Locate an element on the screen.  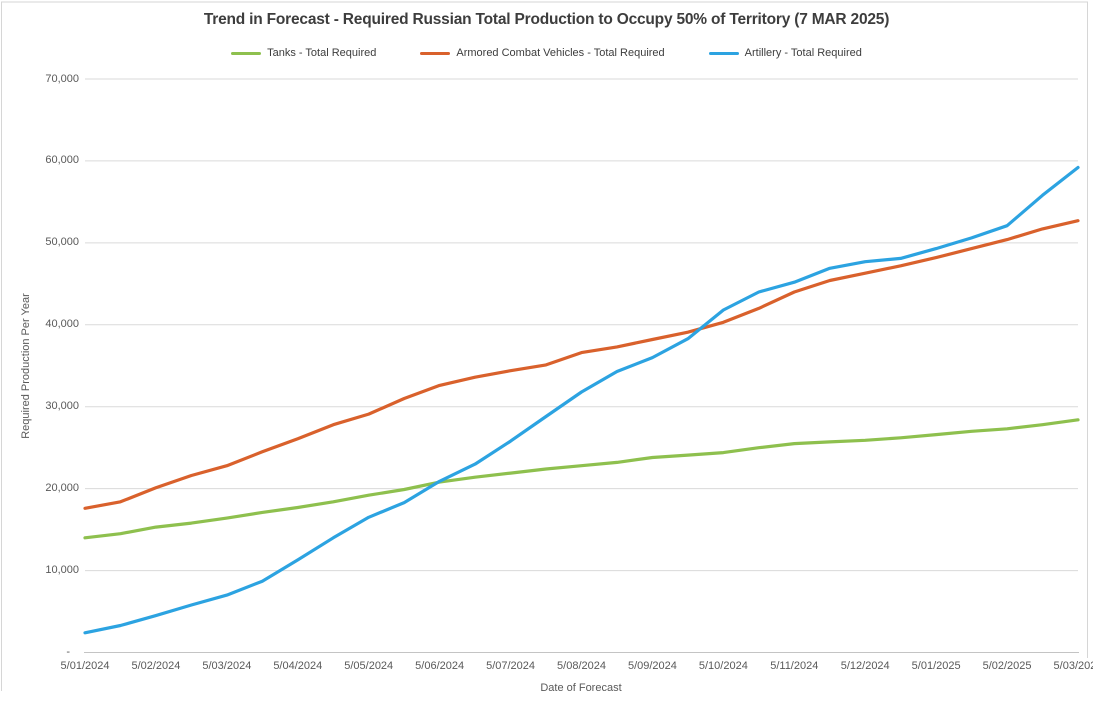
y-axis-title: Required Production Per Year is located at coordinates (26, 366).